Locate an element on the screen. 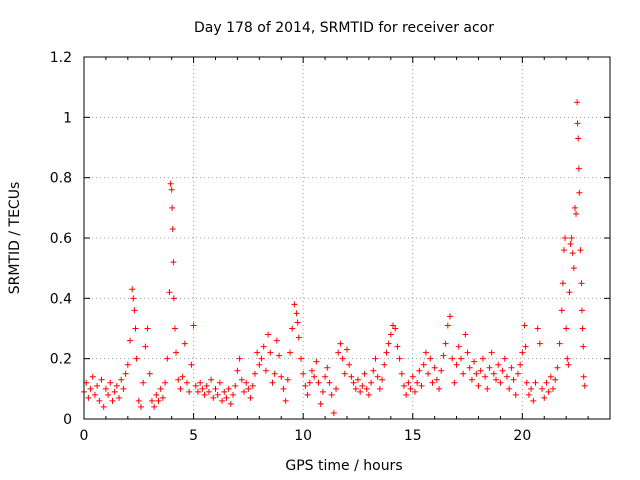 This screenshot has width=640, height=480. y-tick-labels: 0 0.2 0.4 0.6 0.8 1 1.2 is located at coordinates (61, 239).